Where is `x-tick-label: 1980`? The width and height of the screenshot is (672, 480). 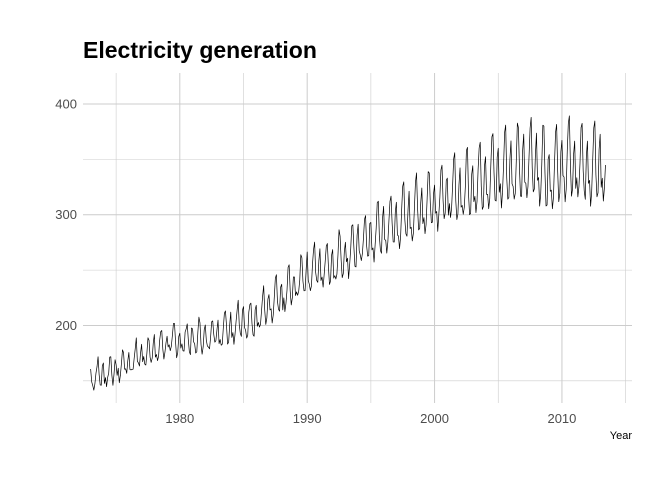 x-tick-label: 1980 is located at coordinates (179, 418).